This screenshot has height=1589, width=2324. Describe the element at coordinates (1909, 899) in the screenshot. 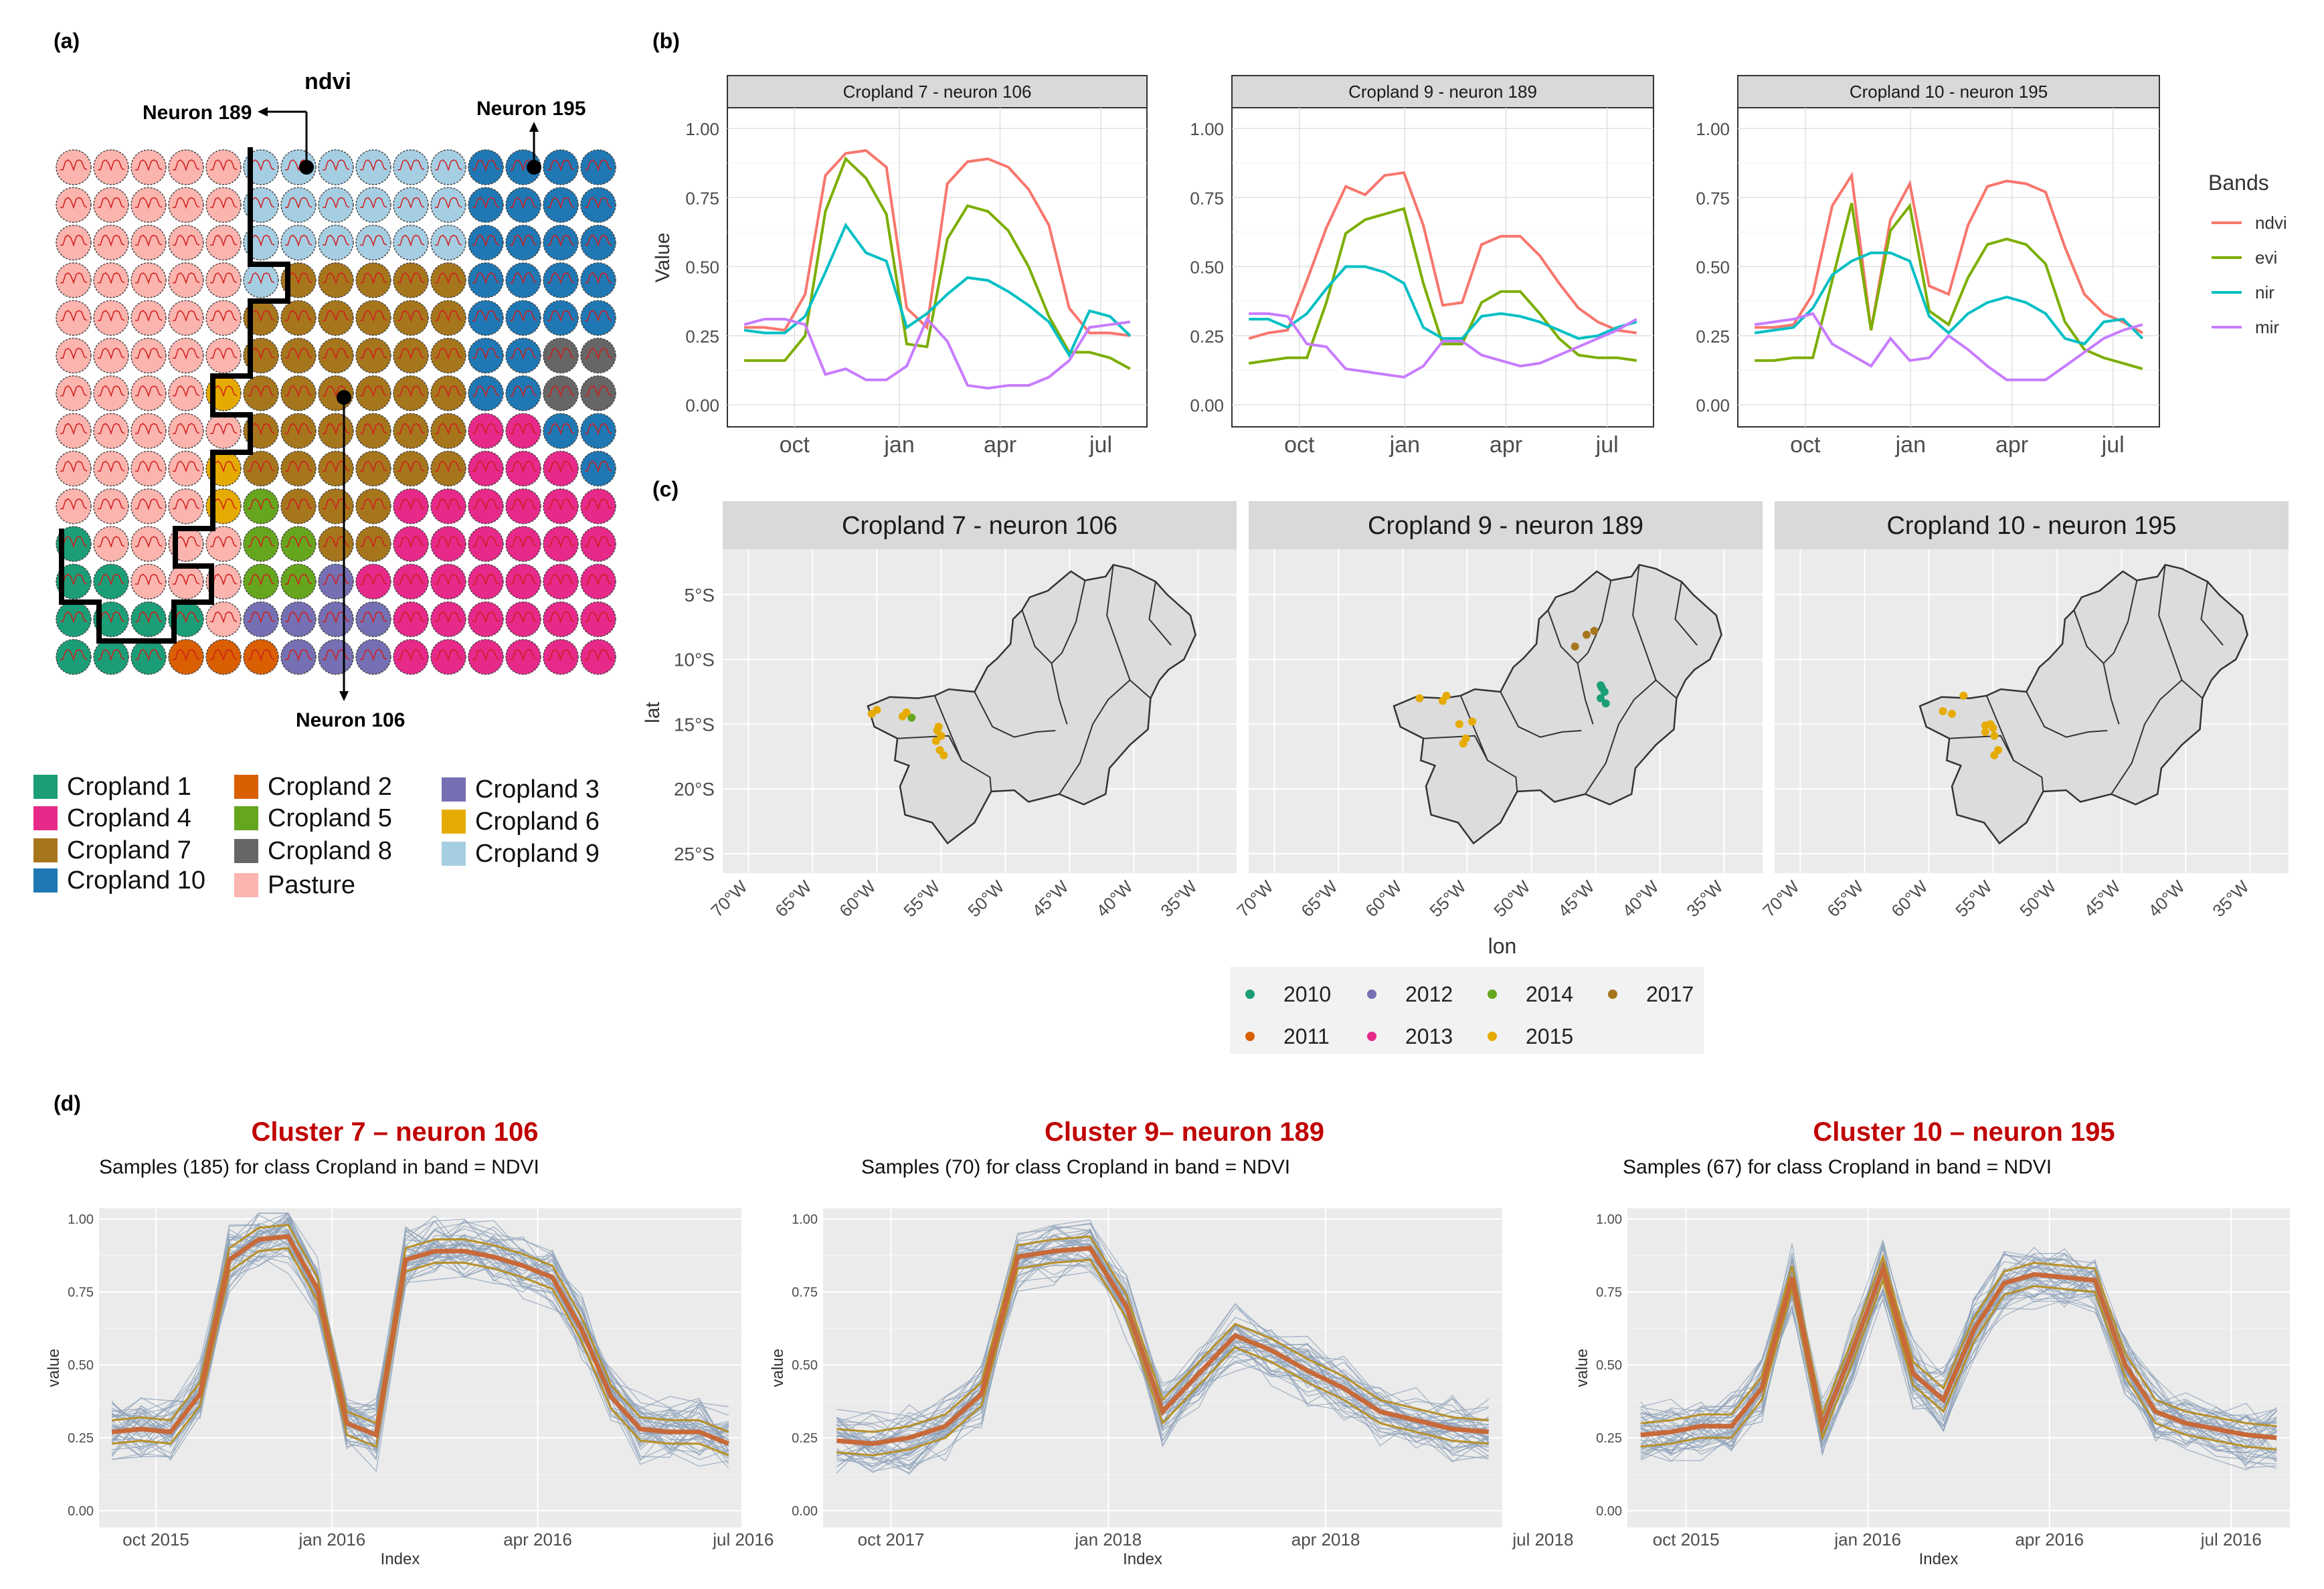

I see `x-tick-label: 60°W` at that location.